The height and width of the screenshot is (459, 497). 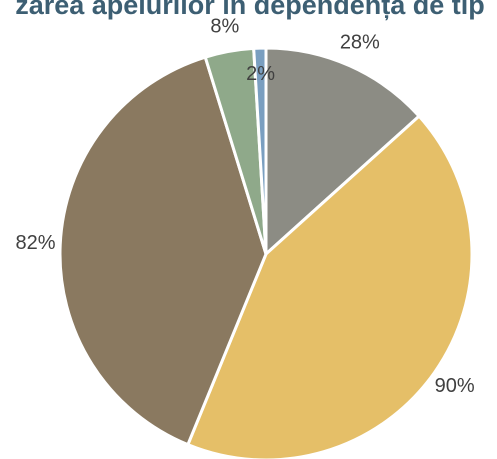 What do you see at coordinates (224, 26) in the screenshot?
I see `slice-label: 8%` at bounding box center [224, 26].